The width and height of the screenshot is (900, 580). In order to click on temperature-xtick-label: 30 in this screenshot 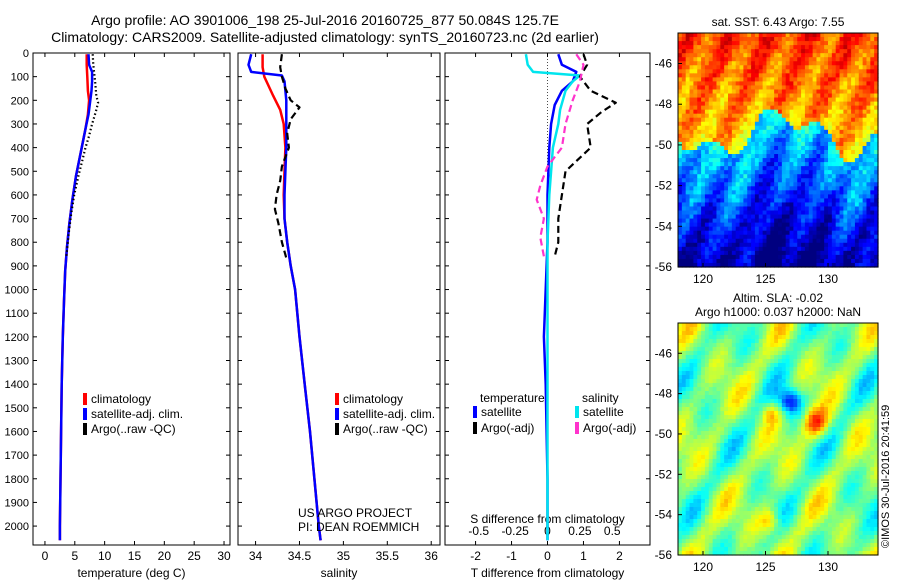, I will do `click(224, 556)`.